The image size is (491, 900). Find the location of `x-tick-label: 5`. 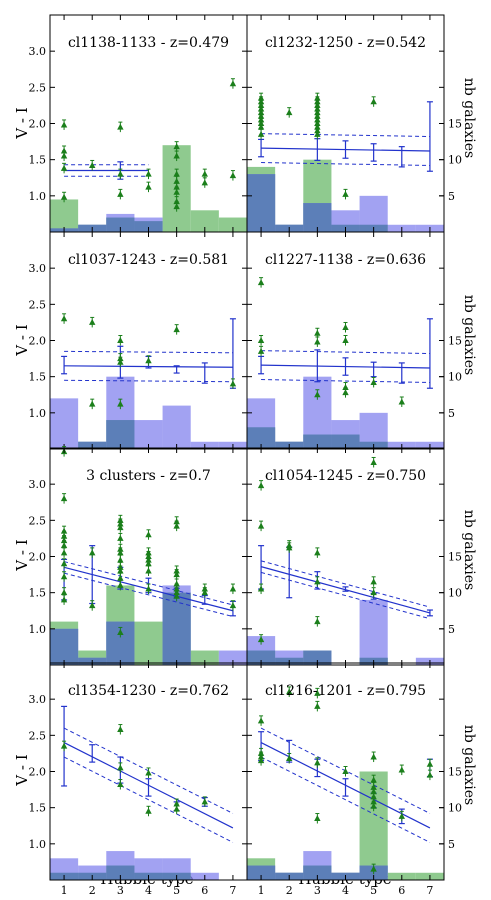

x-tick-label: 5 is located at coordinates (373, 890).